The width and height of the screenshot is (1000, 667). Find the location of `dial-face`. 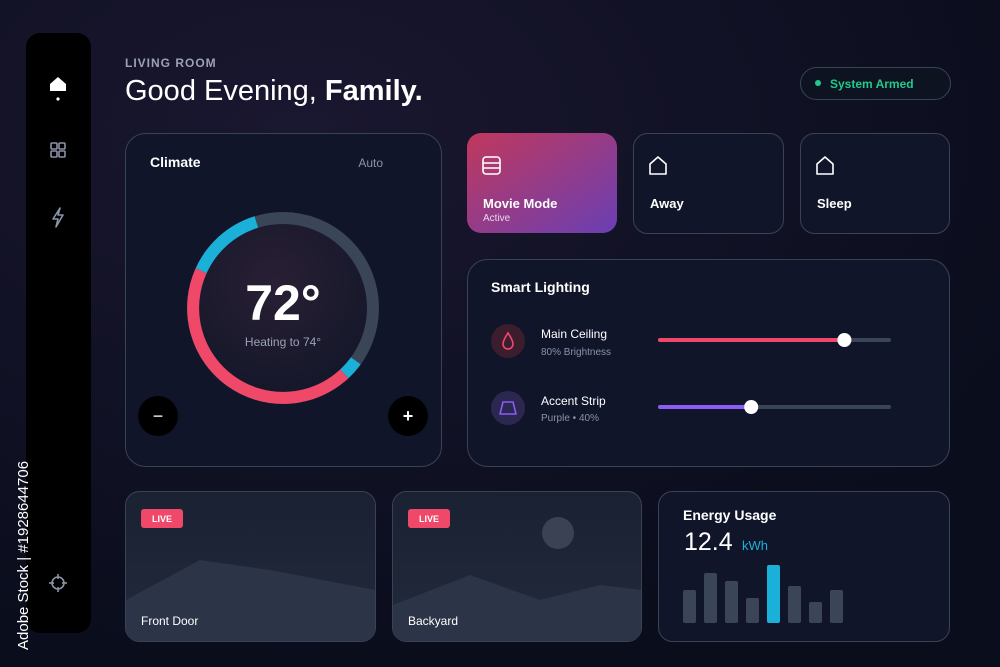

dial-face is located at coordinates (283, 308).